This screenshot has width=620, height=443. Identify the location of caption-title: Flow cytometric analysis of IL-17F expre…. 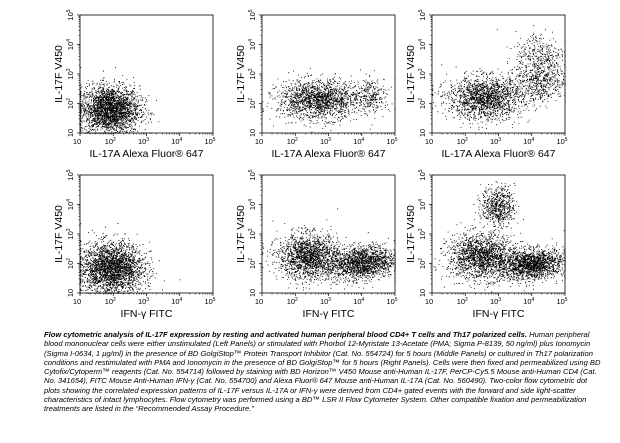
(285, 334).